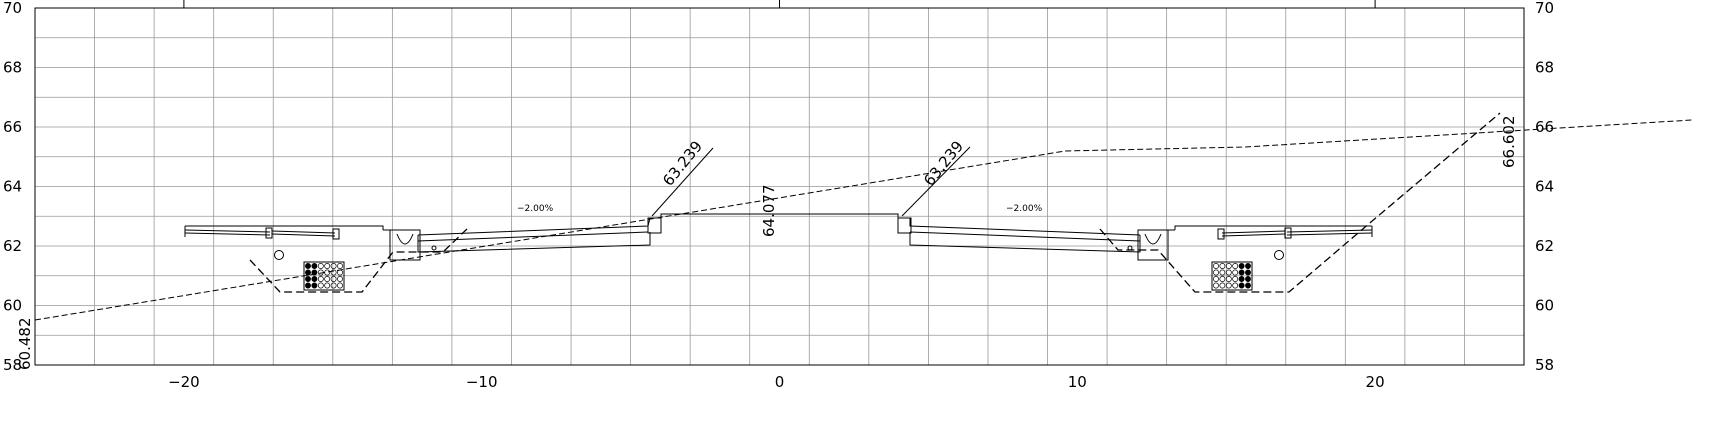  I want to click on y-tick-label-left: 70, so click(12, 8).